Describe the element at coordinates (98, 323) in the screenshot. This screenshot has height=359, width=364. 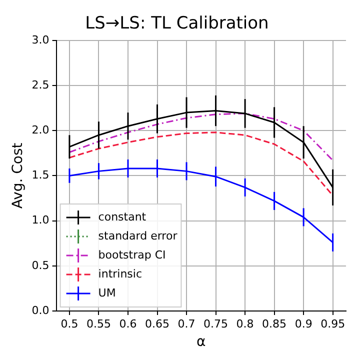
I see `x-tick-label: 0.55` at that location.